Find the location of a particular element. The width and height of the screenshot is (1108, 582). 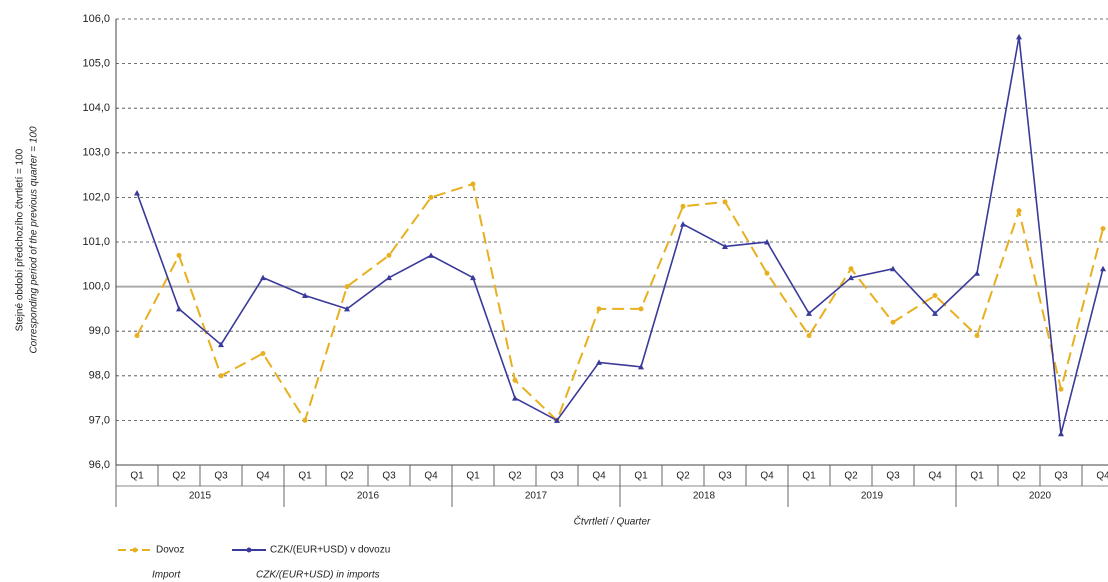

y-tick-label: 101,0 is located at coordinates (96, 242).